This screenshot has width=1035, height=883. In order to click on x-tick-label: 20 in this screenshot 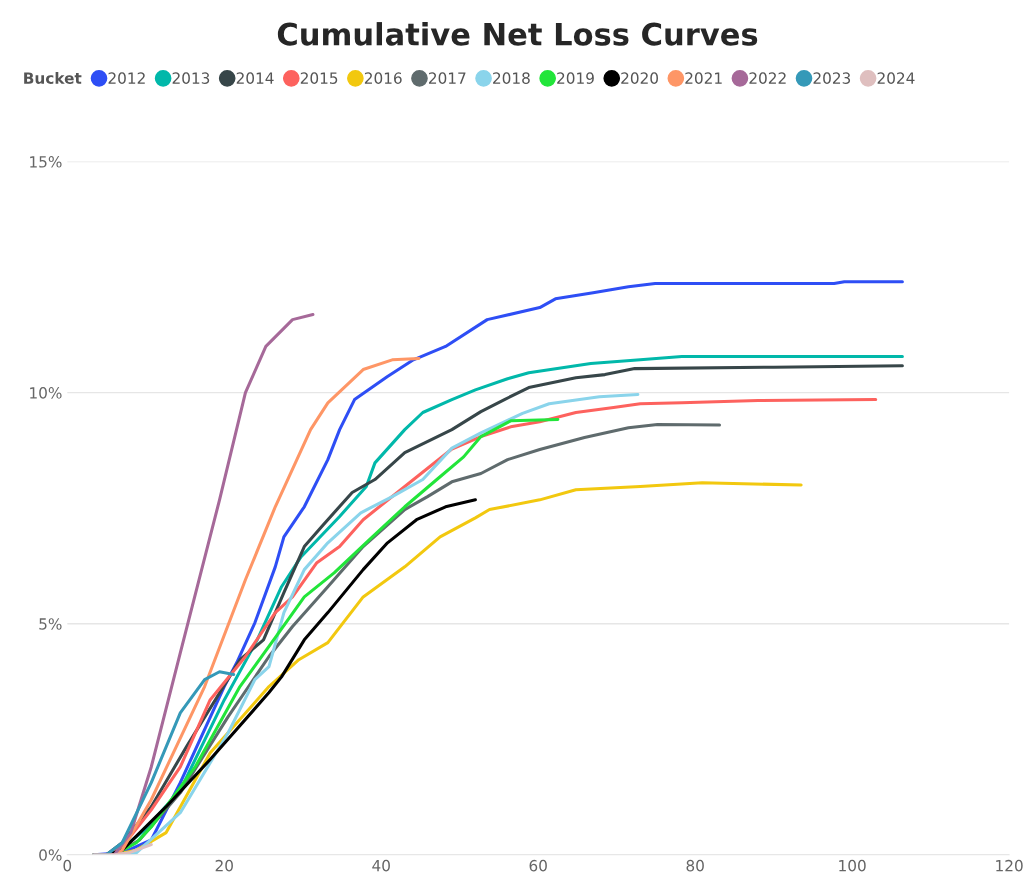, I will do `click(224, 865)`.